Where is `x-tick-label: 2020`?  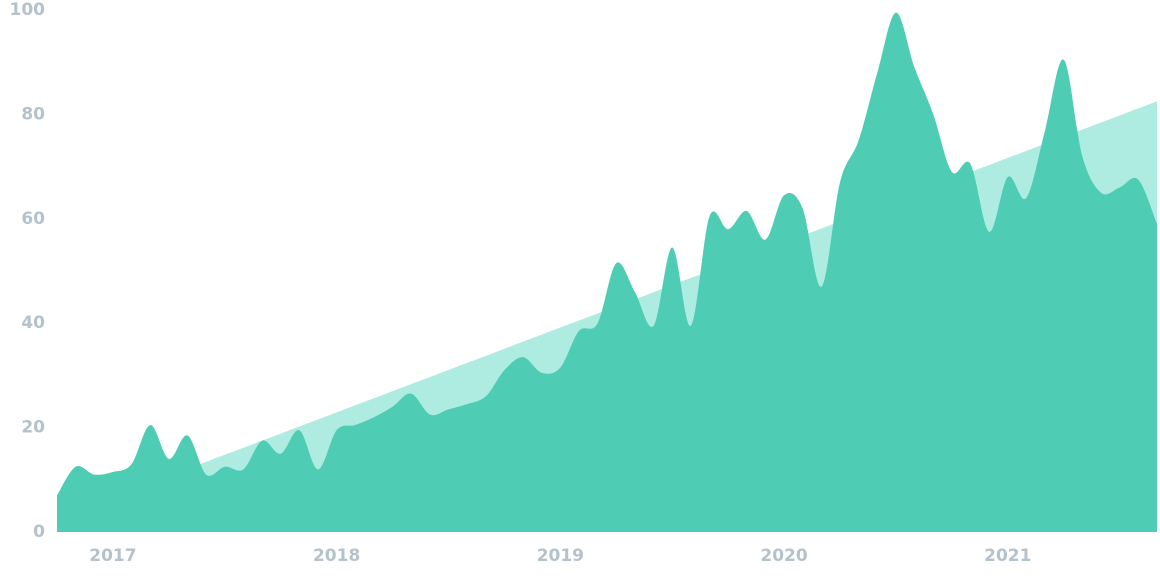 x-tick-label: 2020 is located at coordinates (783, 556).